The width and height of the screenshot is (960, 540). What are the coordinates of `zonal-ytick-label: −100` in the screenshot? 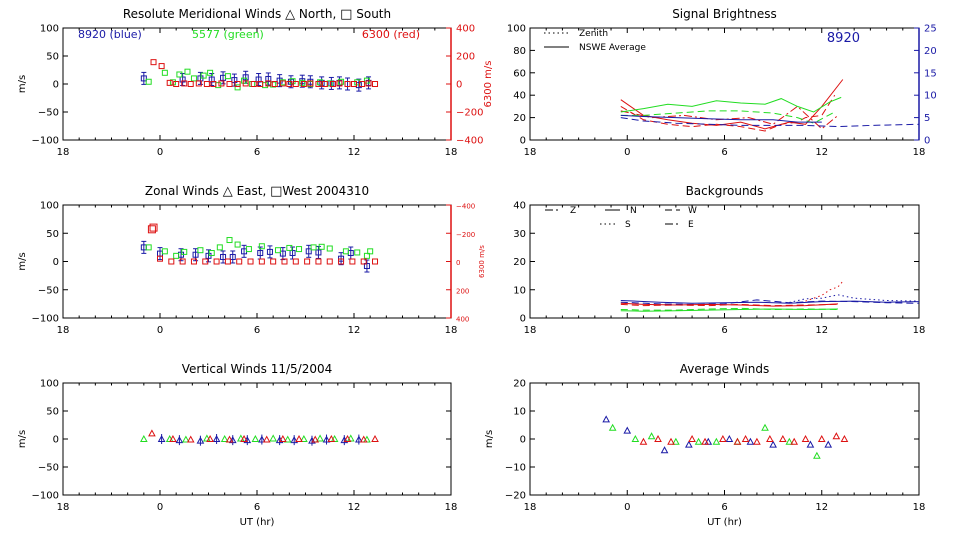 It's located at (45, 319).